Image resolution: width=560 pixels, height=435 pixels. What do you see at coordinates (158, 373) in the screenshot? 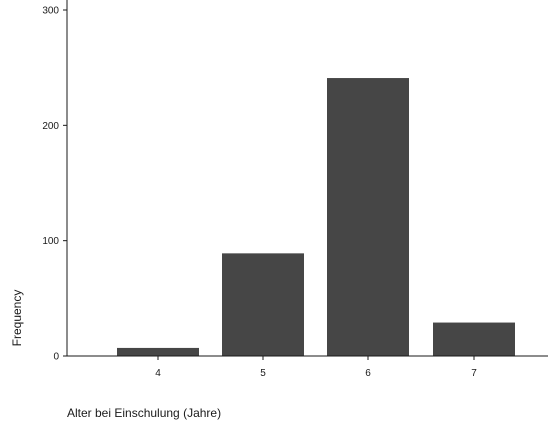
I see `x-tick-label: 4` at bounding box center [158, 373].